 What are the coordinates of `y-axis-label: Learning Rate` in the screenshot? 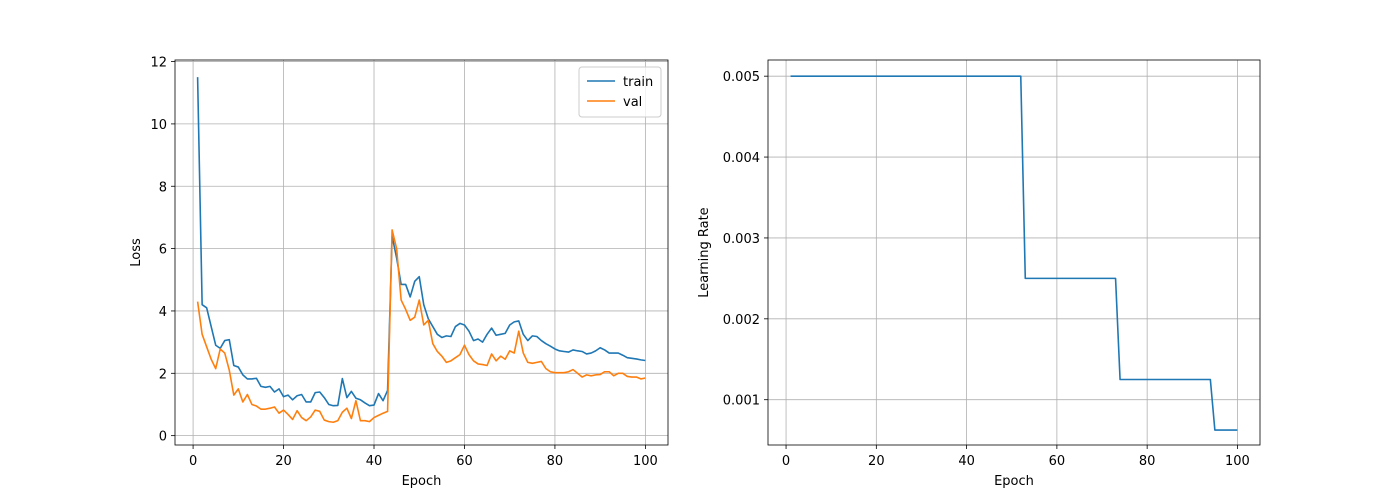 It's located at (704, 252).